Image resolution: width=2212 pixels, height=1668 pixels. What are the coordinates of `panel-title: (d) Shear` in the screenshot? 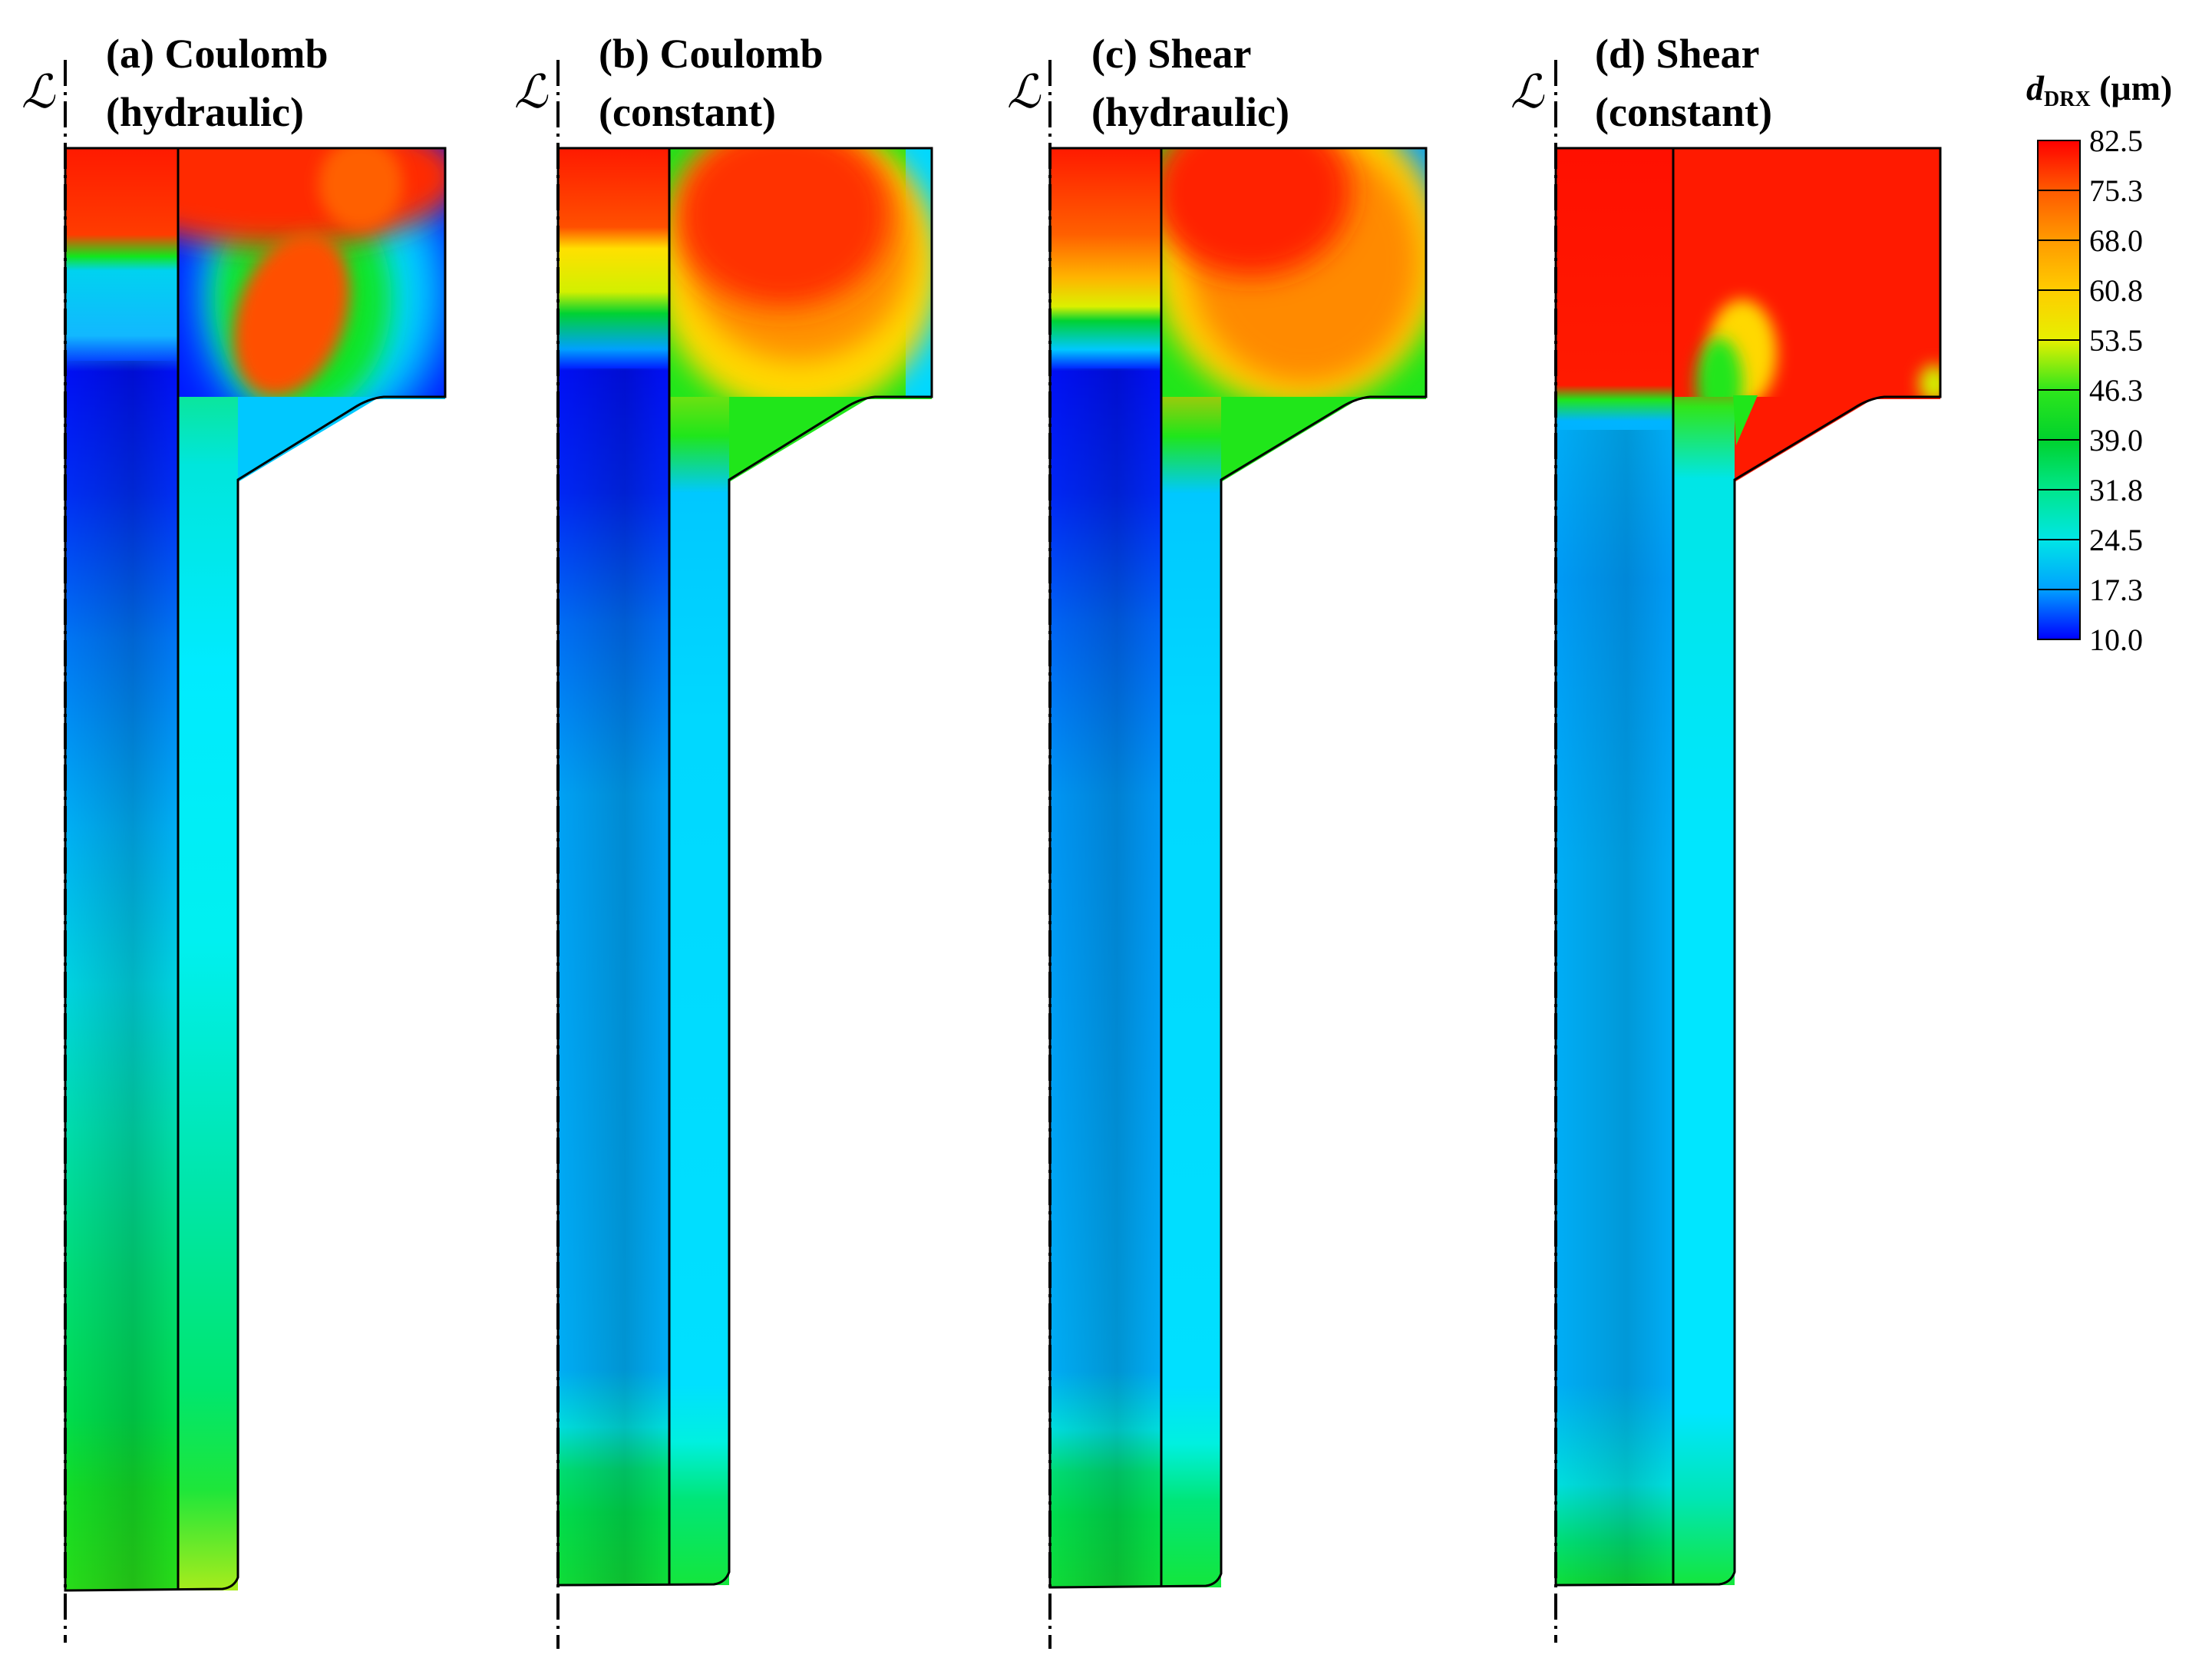 It's located at (1677, 54).